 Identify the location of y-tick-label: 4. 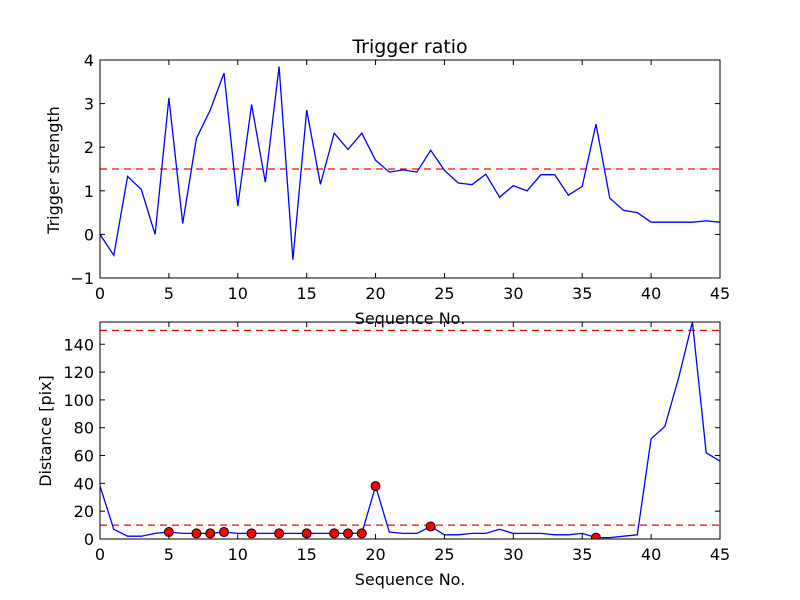
(89, 60).